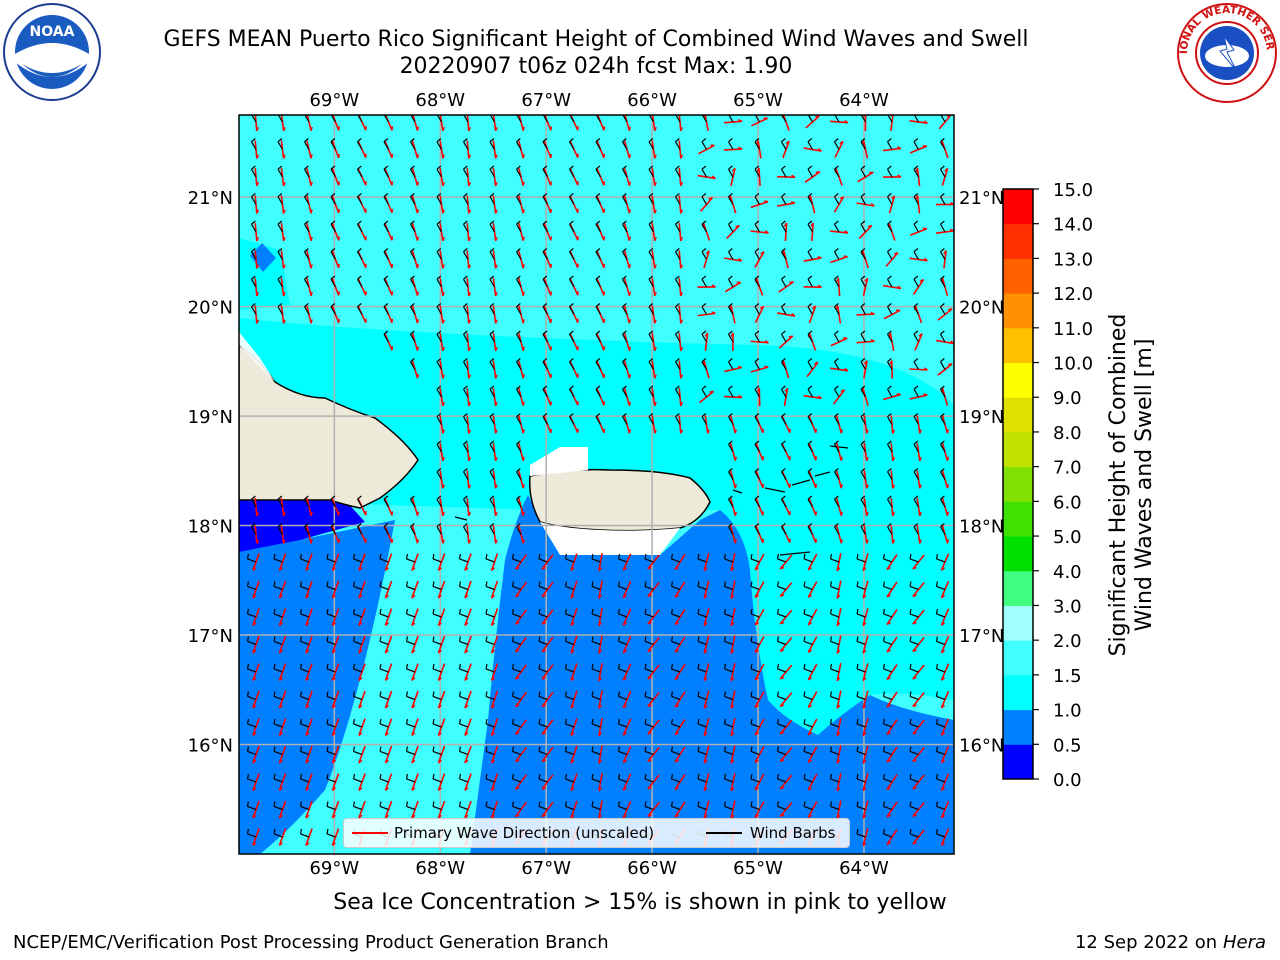 This screenshot has height=960, width=1280. Describe the element at coordinates (1244, 942) in the screenshot. I see `footer-machine: Hera` at that location.